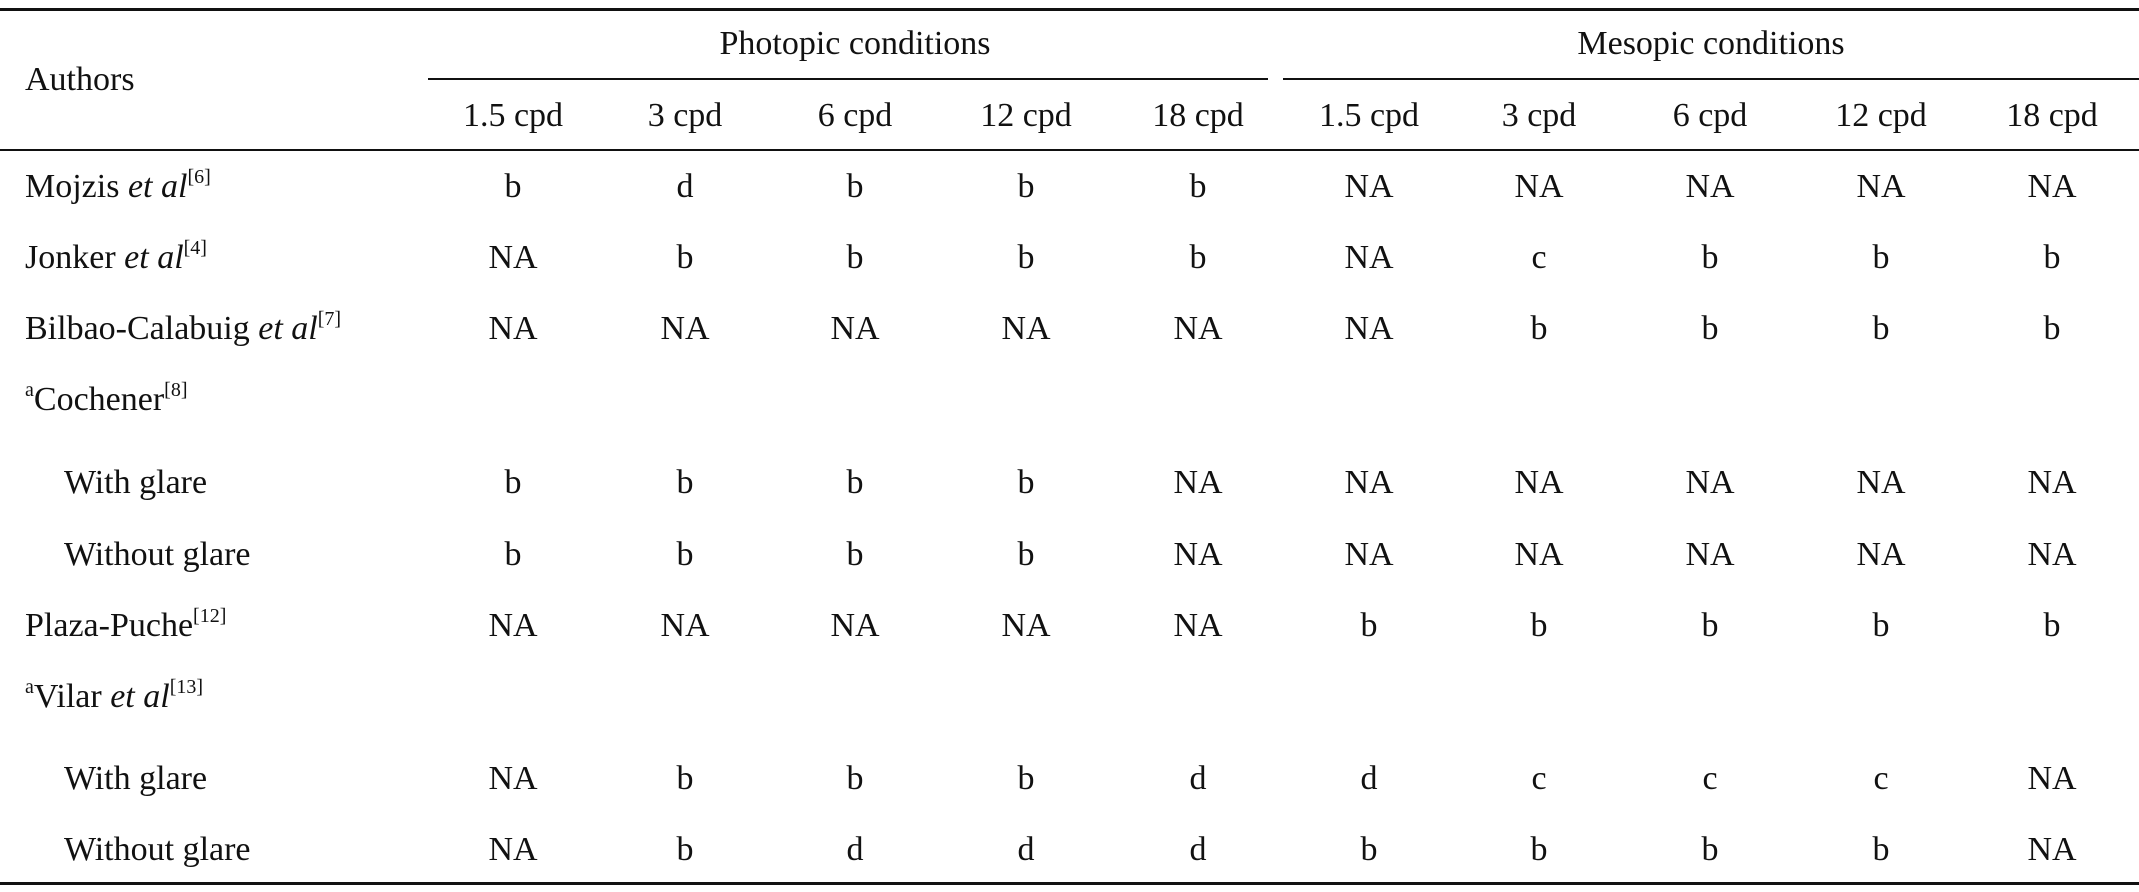  What do you see at coordinates (1711, 43) in the screenshot?
I see `mesopic-group-header: Mesopic conditions` at bounding box center [1711, 43].